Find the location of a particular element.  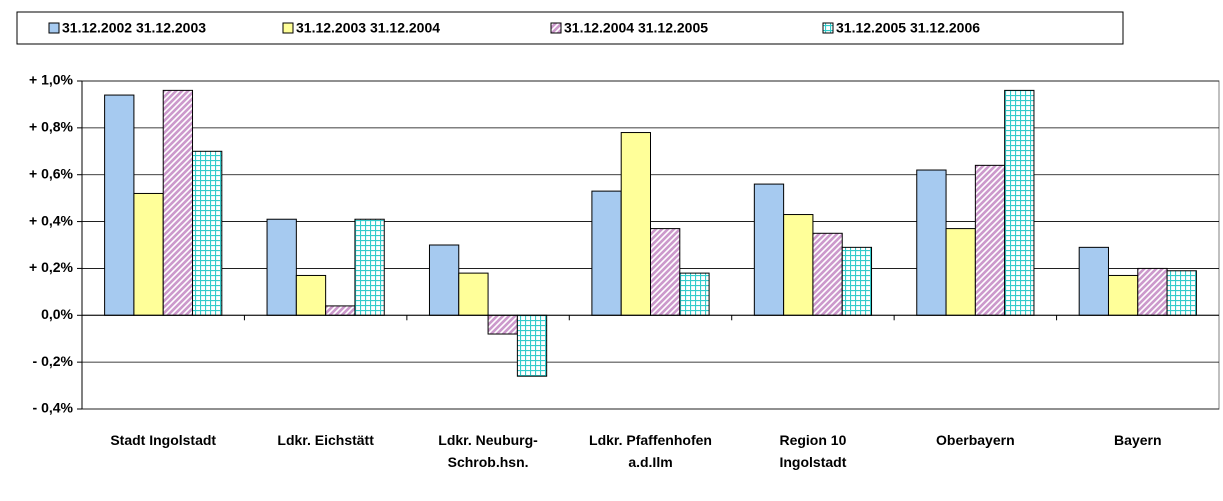

x-tick-label: Ldkr. Neuburg-Schrob.hsn. is located at coordinates (488, 451).